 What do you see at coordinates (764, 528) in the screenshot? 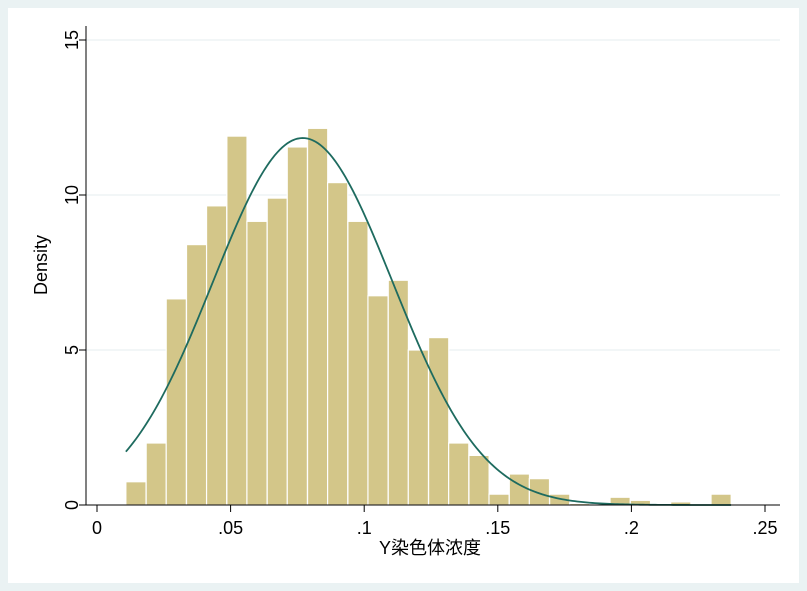
I see `x-tick-label: .25` at bounding box center [764, 528].